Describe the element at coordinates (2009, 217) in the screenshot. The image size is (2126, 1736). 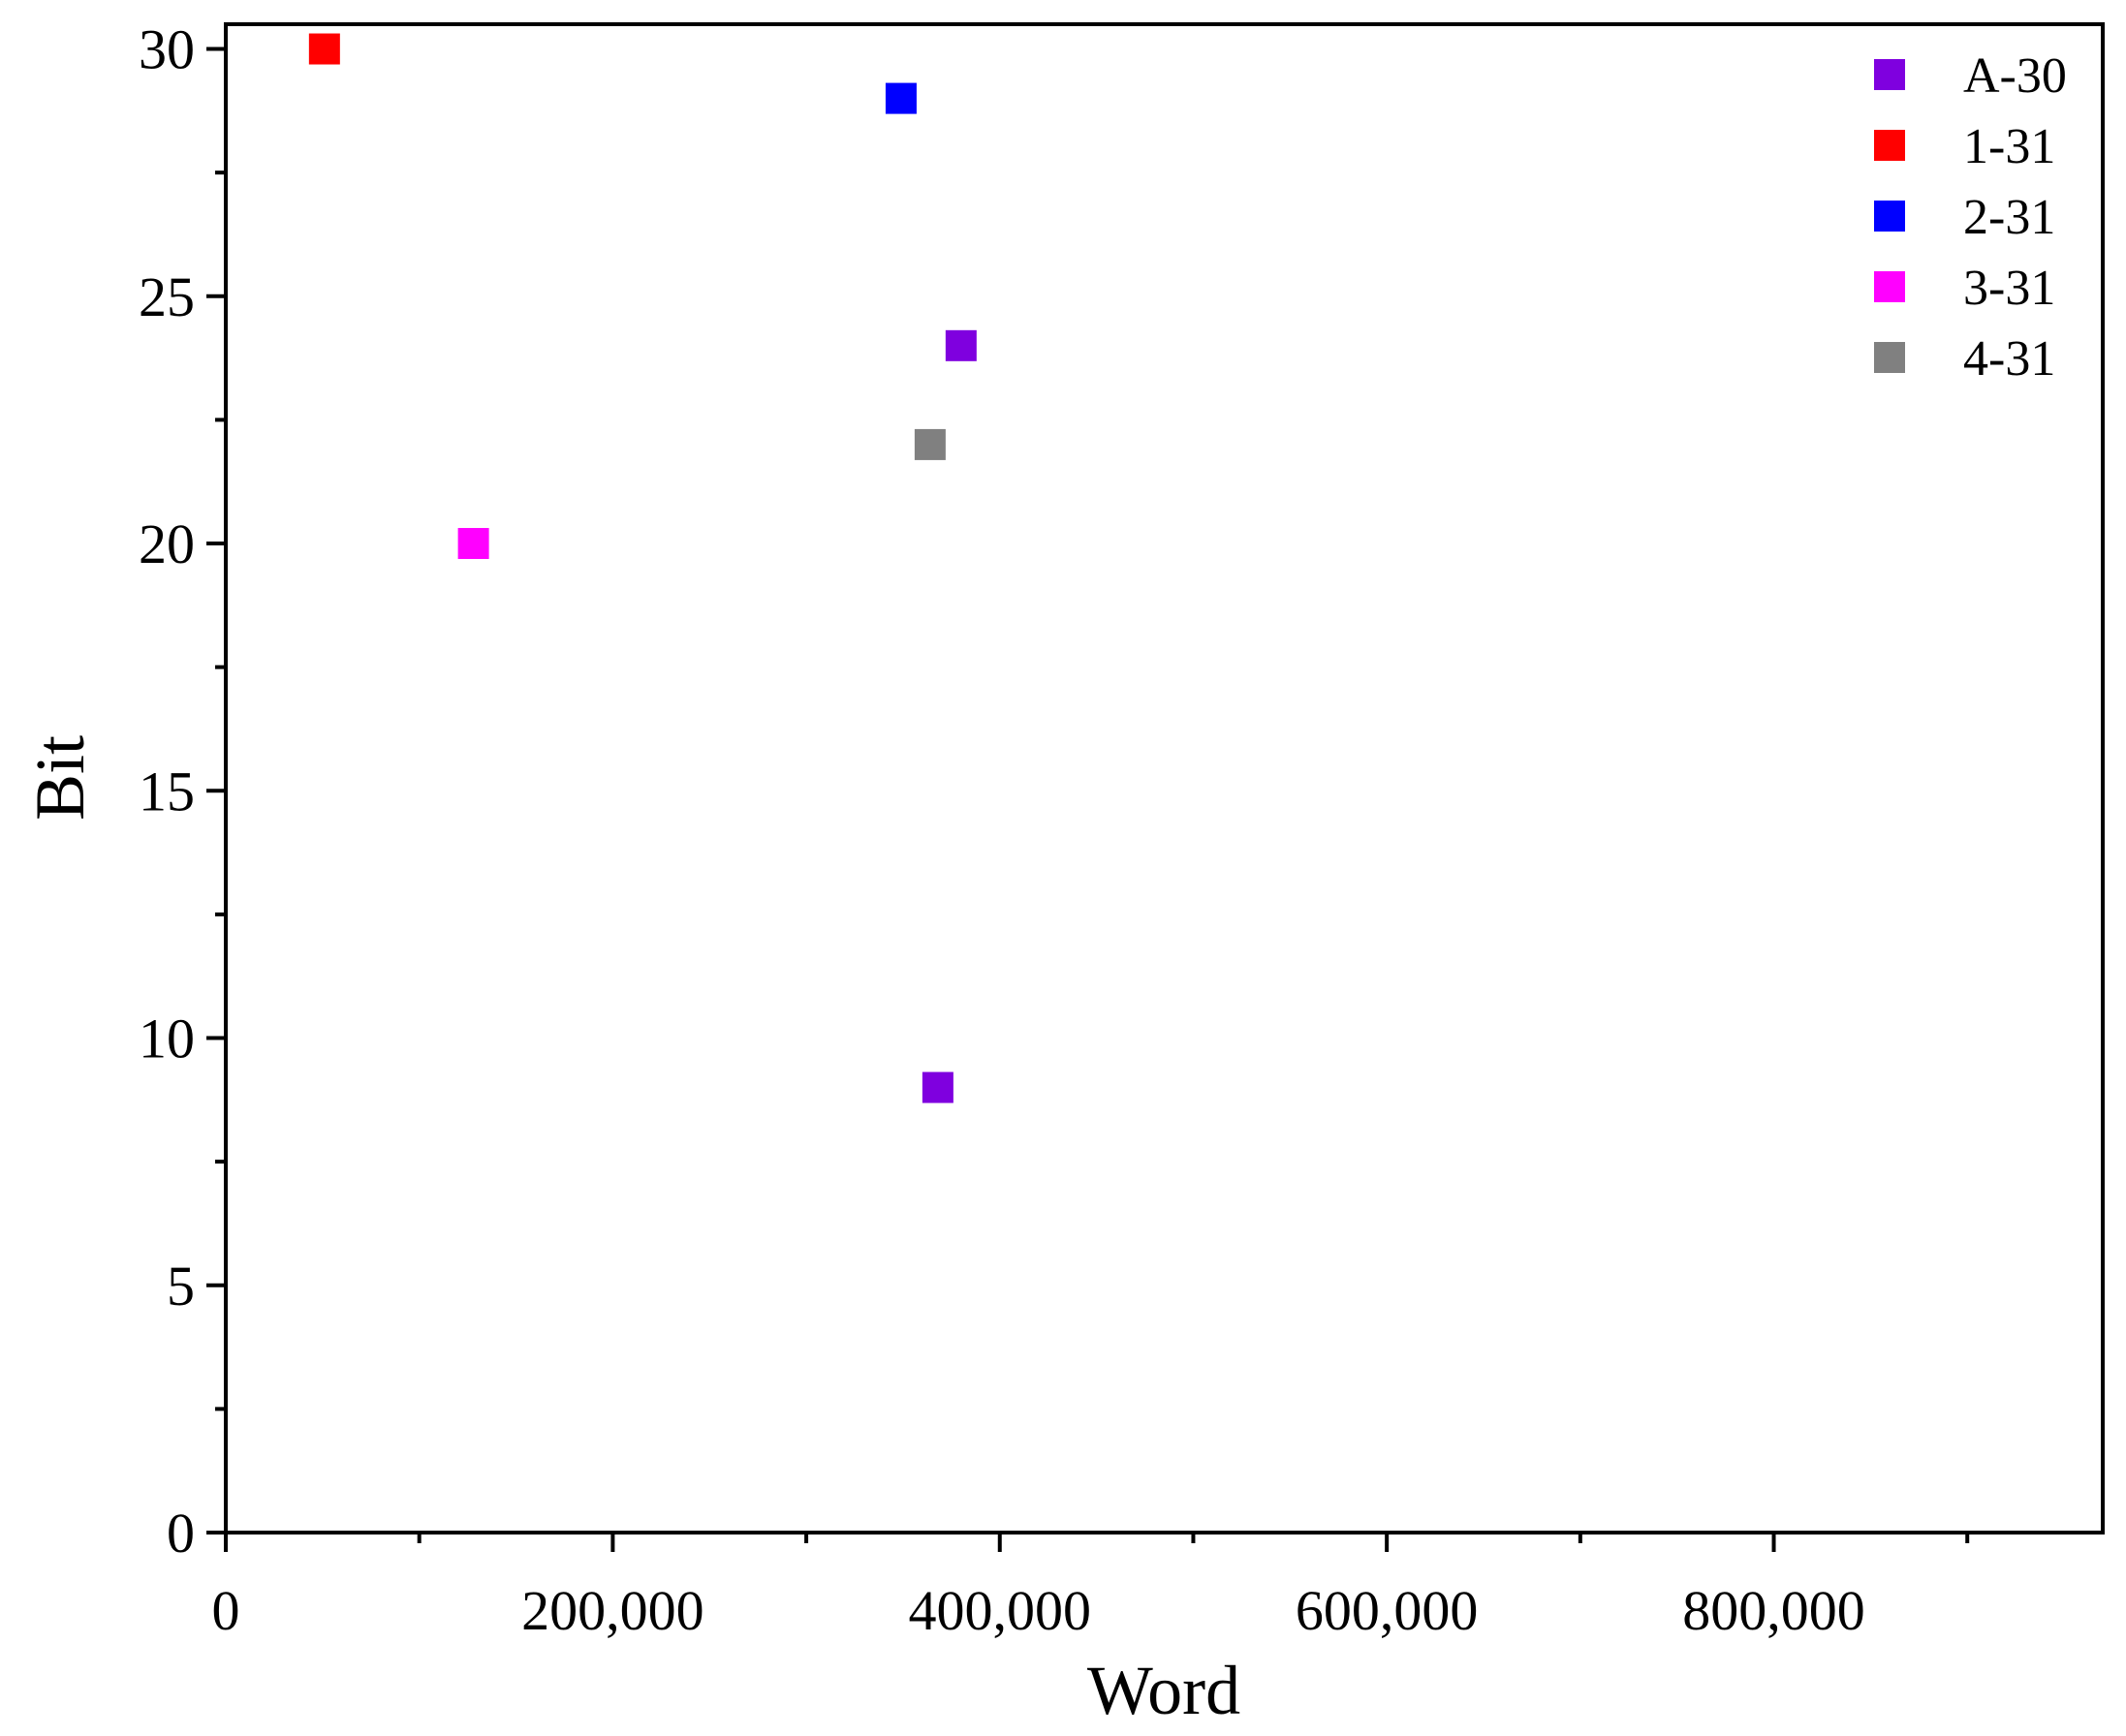
I see `legend-label: 2-31` at that location.